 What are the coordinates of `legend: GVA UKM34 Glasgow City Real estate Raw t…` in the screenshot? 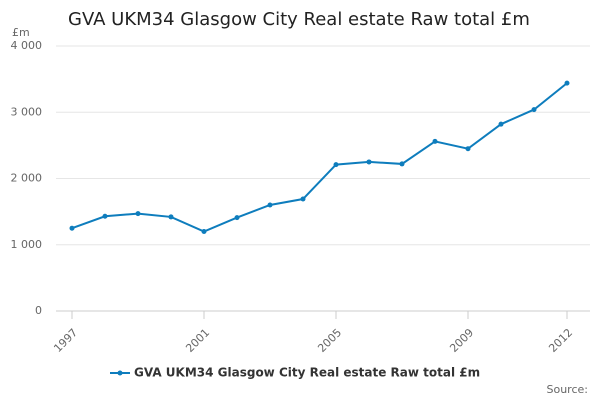 It's located at (307, 373).